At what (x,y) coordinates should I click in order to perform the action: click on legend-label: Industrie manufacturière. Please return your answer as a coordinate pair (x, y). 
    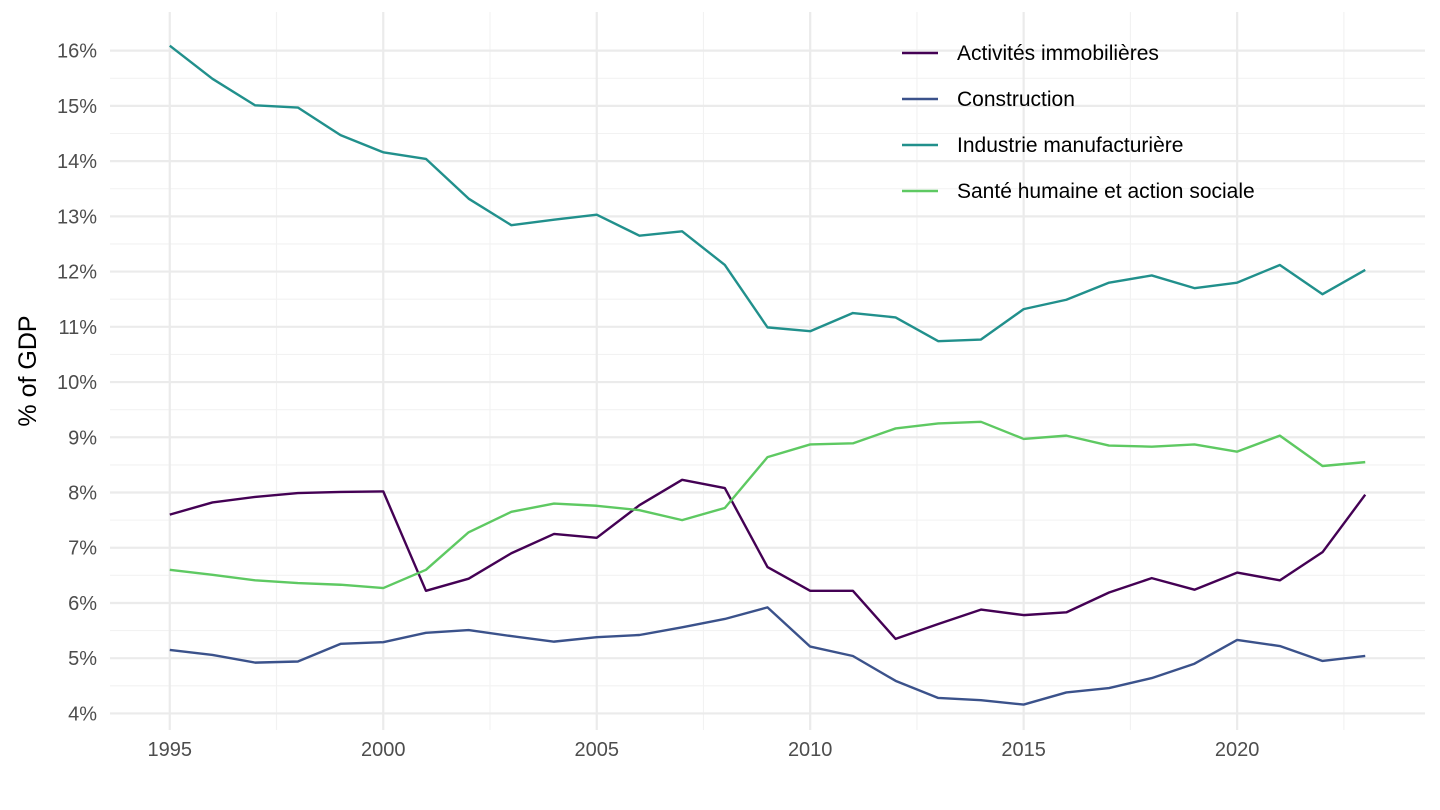
    Looking at the image, I should click on (1070, 145).